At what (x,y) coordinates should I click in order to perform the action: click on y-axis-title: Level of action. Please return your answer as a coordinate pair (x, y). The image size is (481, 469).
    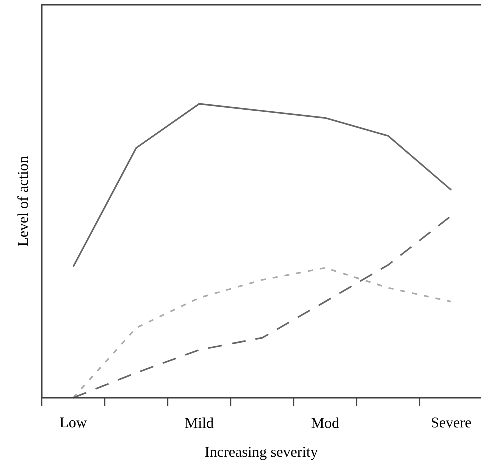
    Looking at the image, I should click on (23, 201).